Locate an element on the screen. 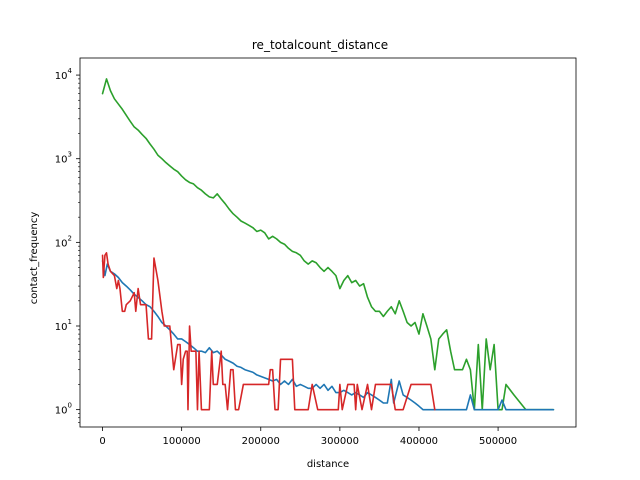 The width and height of the screenshot is (640, 480). y-axis: 10⁰ 10¹ 10² 10³ 10⁴ is located at coordinates (67, 245).